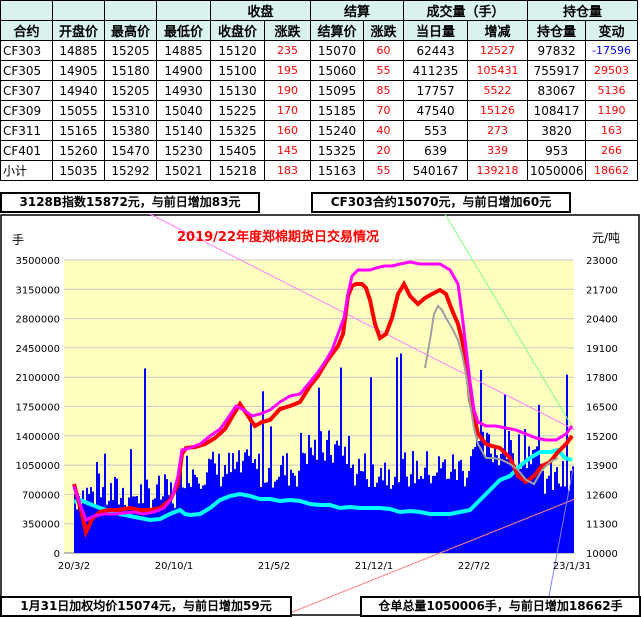 The width and height of the screenshot is (641, 617). What do you see at coordinates (602, 320) in the screenshot?
I see `right-tick-label: 20400` at bounding box center [602, 320].